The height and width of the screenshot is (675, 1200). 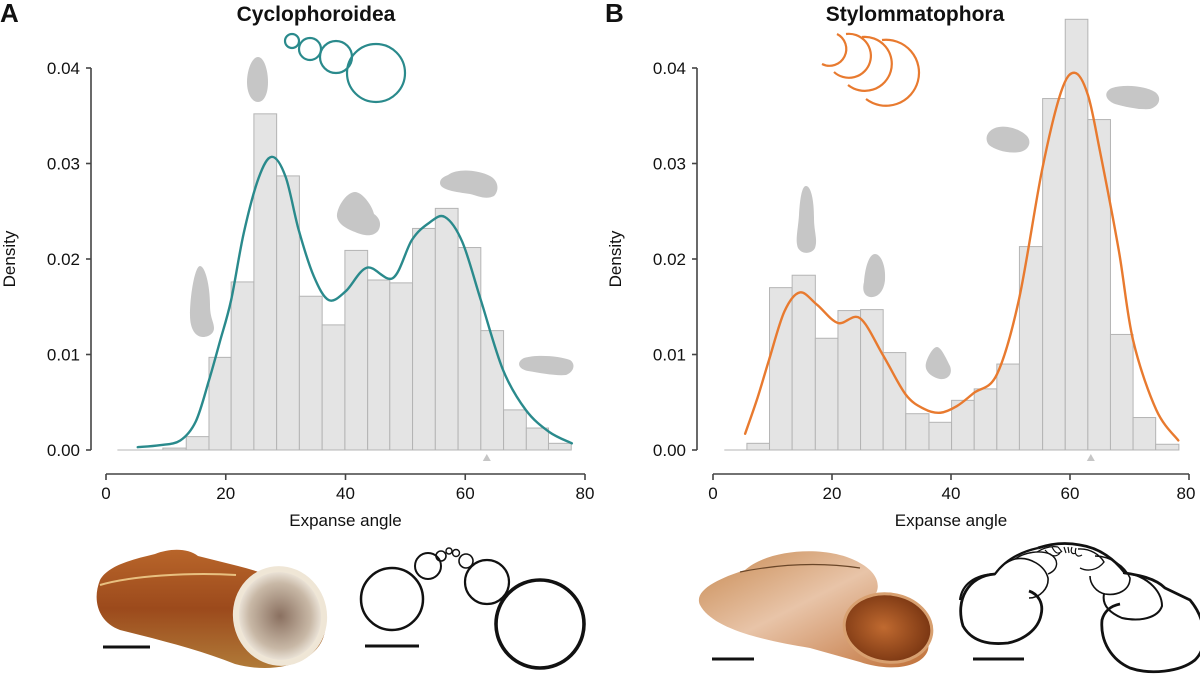 I want to click on triangle-marker-icon, so click(x=486, y=457).